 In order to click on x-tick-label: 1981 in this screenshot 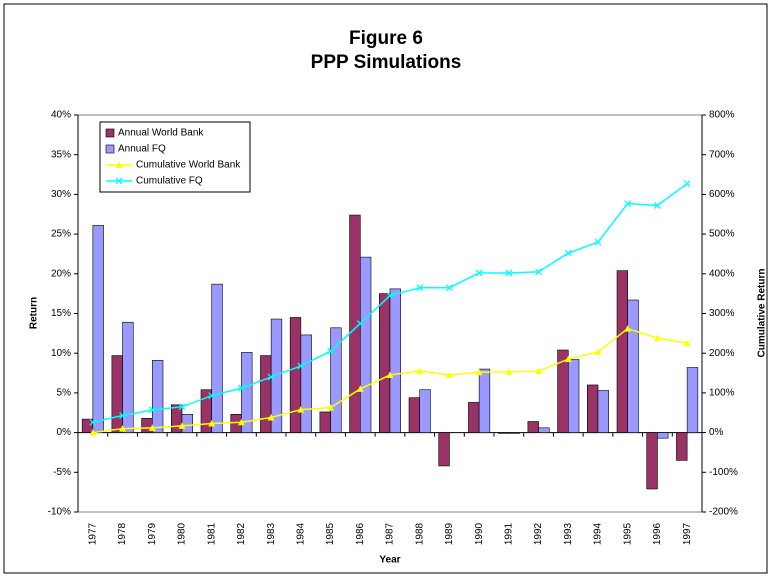, I will do `click(211, 533)`.